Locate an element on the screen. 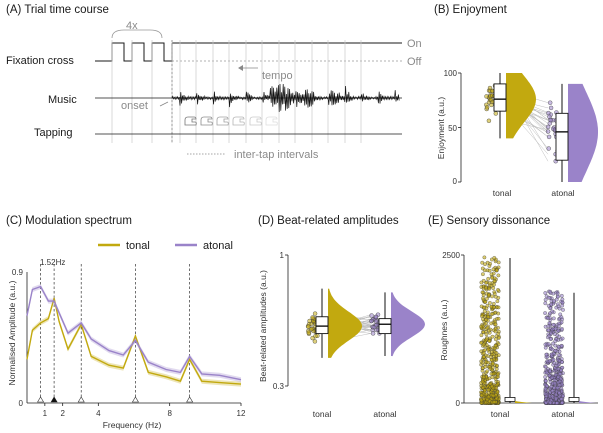 This screenshot has width=603, height=433. repeat-brace is located at coordinates (137, 34).